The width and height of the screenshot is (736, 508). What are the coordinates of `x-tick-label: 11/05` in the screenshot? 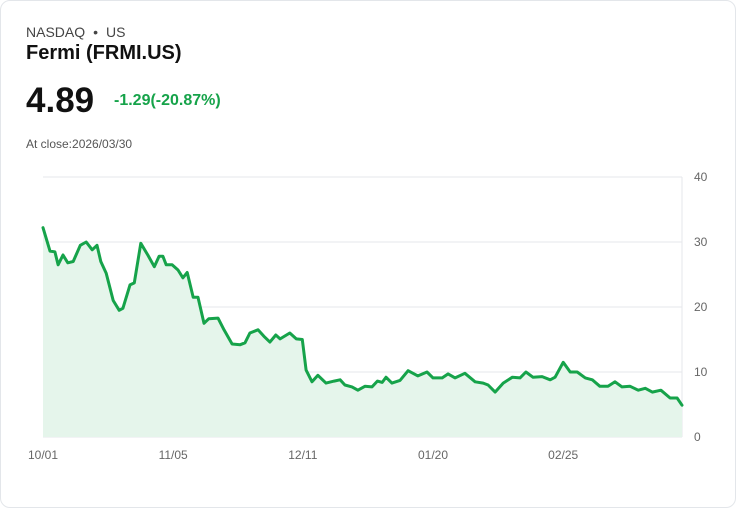 It's located at (173, 455).